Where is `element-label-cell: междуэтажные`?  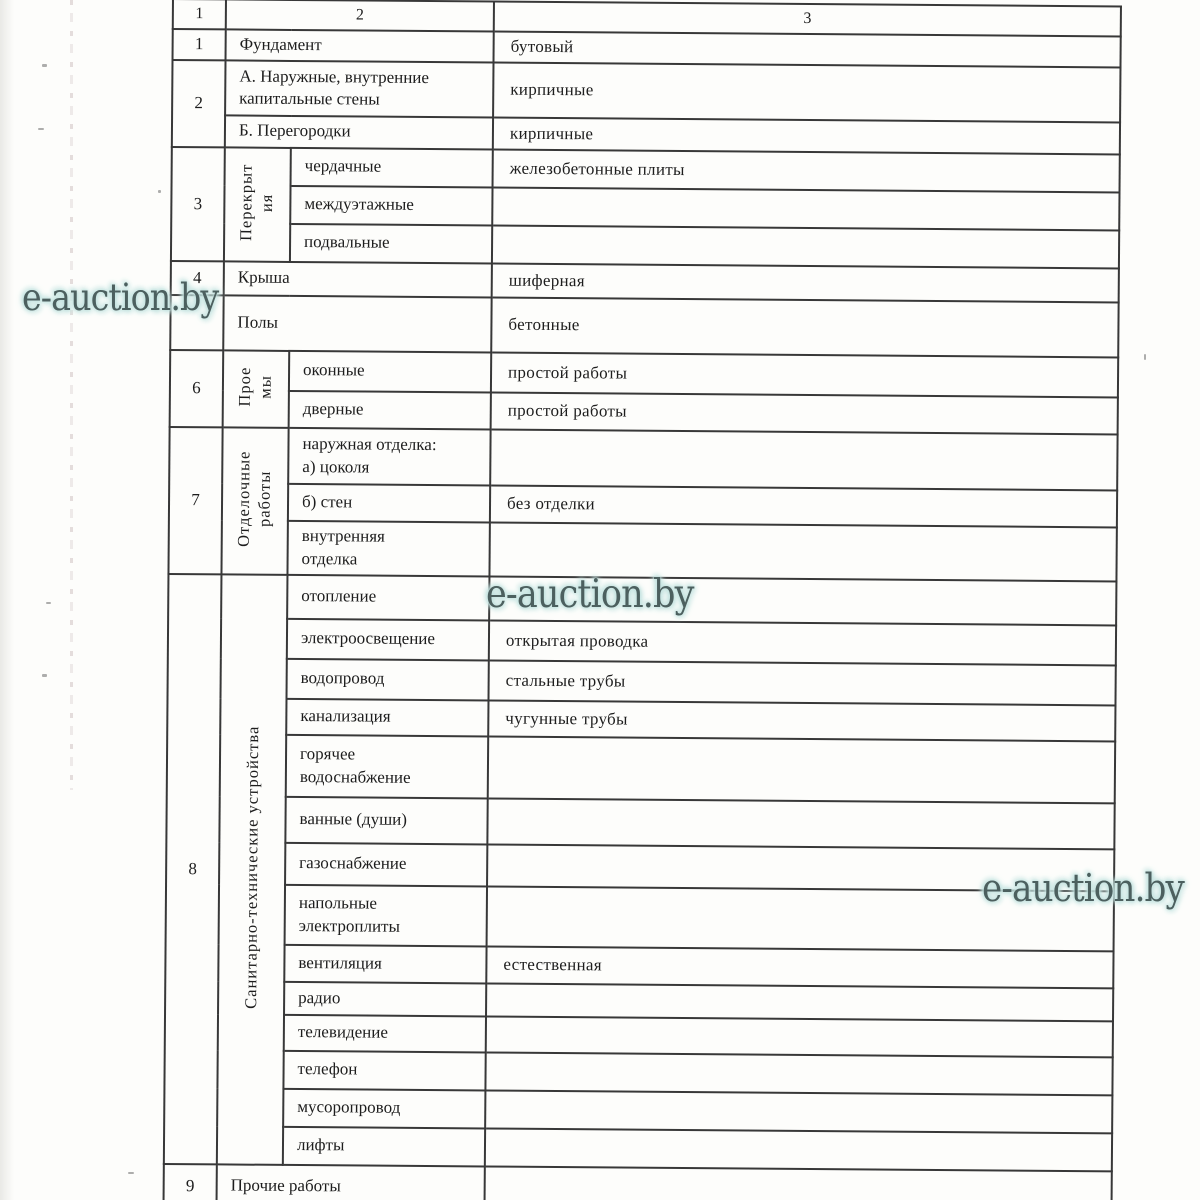 element-label-cell: междуэтажные is located at coordinates (391, 205).